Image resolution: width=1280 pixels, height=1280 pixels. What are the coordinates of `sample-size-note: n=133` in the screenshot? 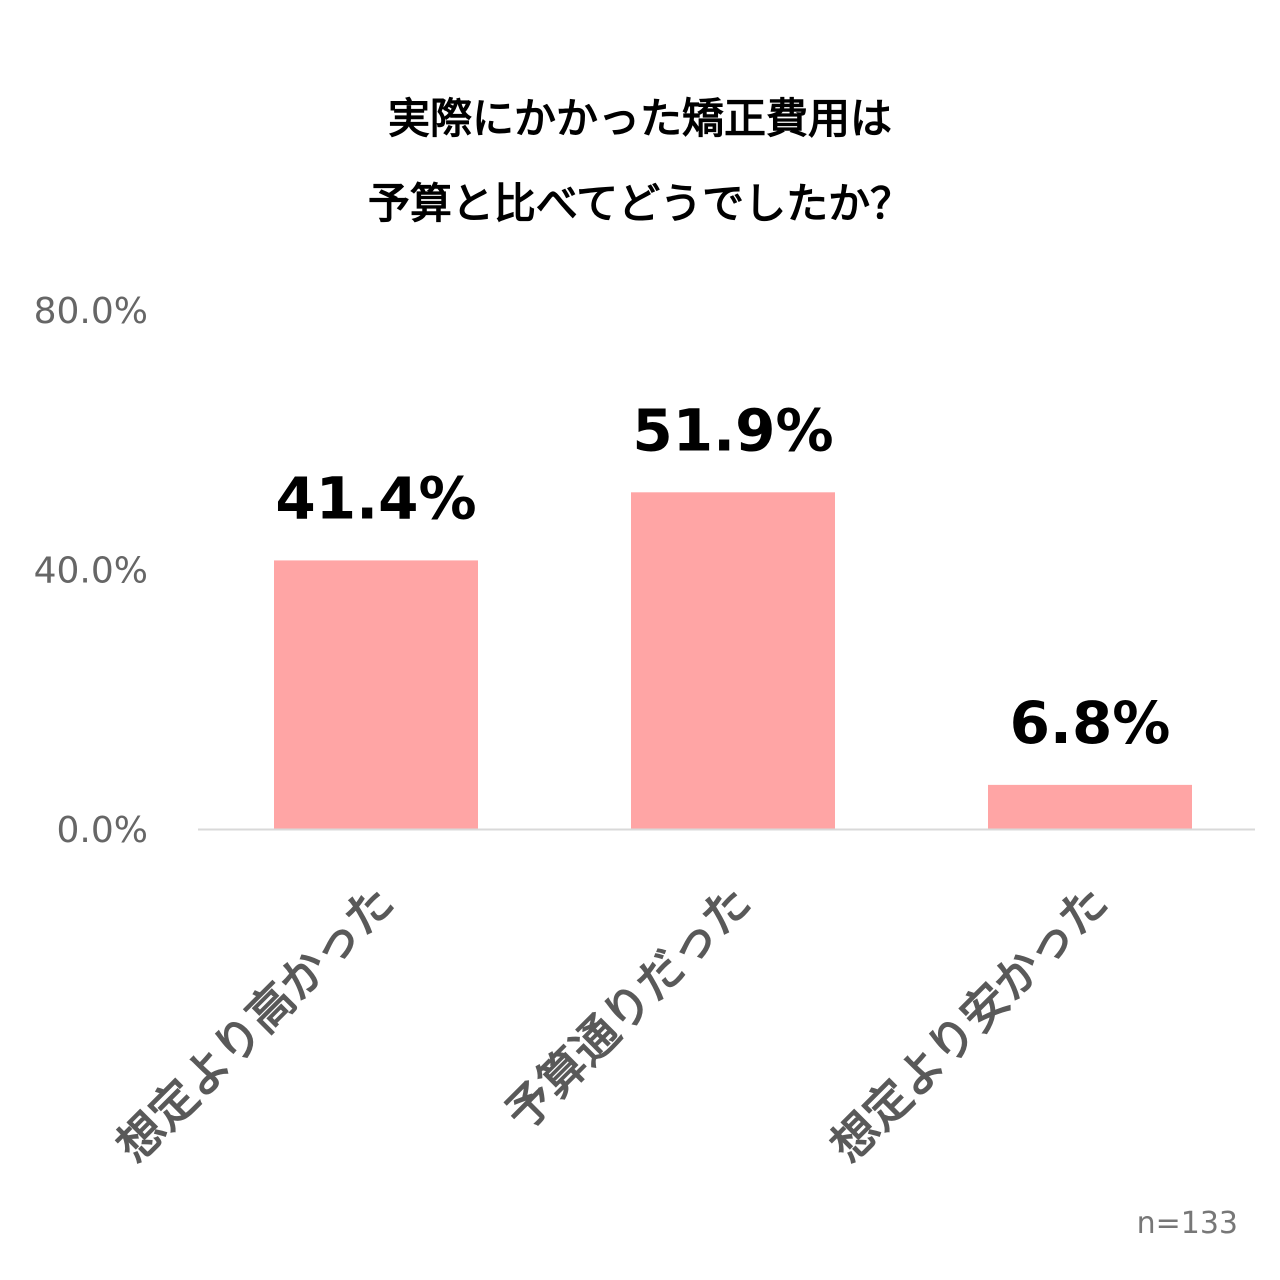 It's located at (1187, 1223).